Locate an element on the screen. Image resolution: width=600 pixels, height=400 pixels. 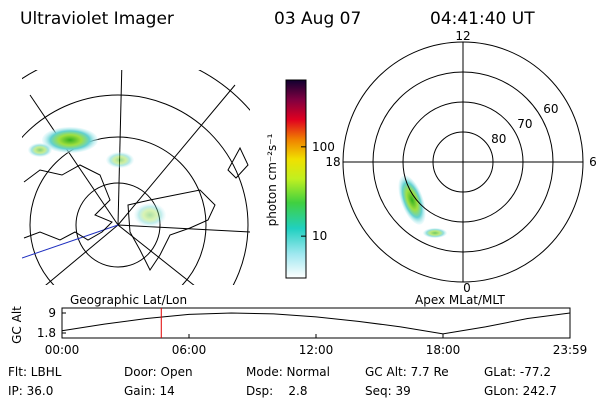
info-field: Dsp: 2.8 is located at coordinates (277, 391).